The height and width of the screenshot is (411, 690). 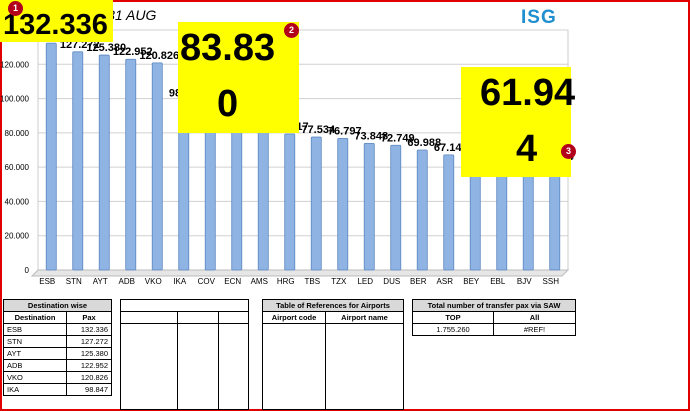 I want to click on airport-name-col-header: Airport name, so click(x=364, y=317).